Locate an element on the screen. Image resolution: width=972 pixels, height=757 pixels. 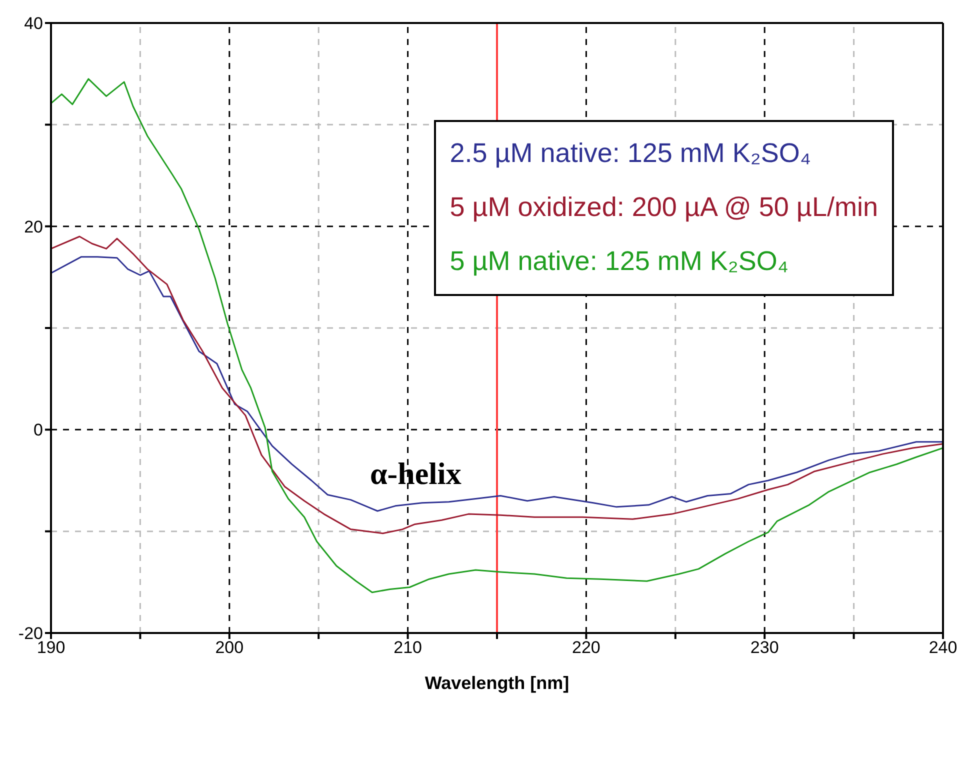
annotation: α-helix is located at coordinates (416, 474).